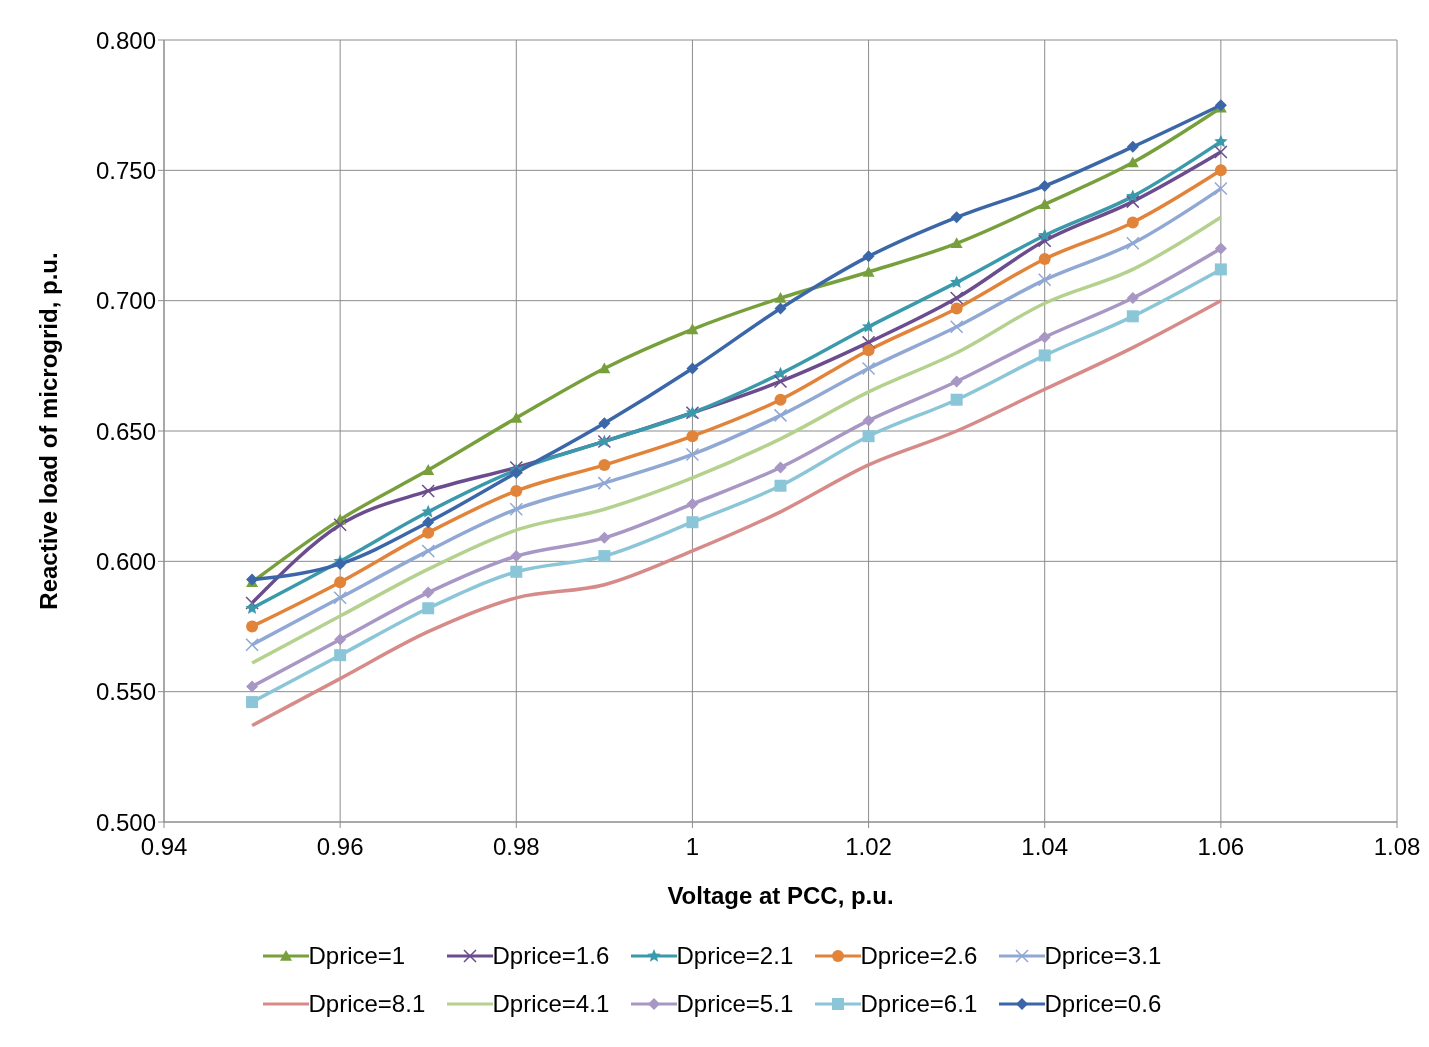 This screenshot has height=1047, width=1429. What do you see at coordinates (735, 956) in the screenshot?
I see `legend-label: Dprice=2.1` at bounding box center [735, 956].